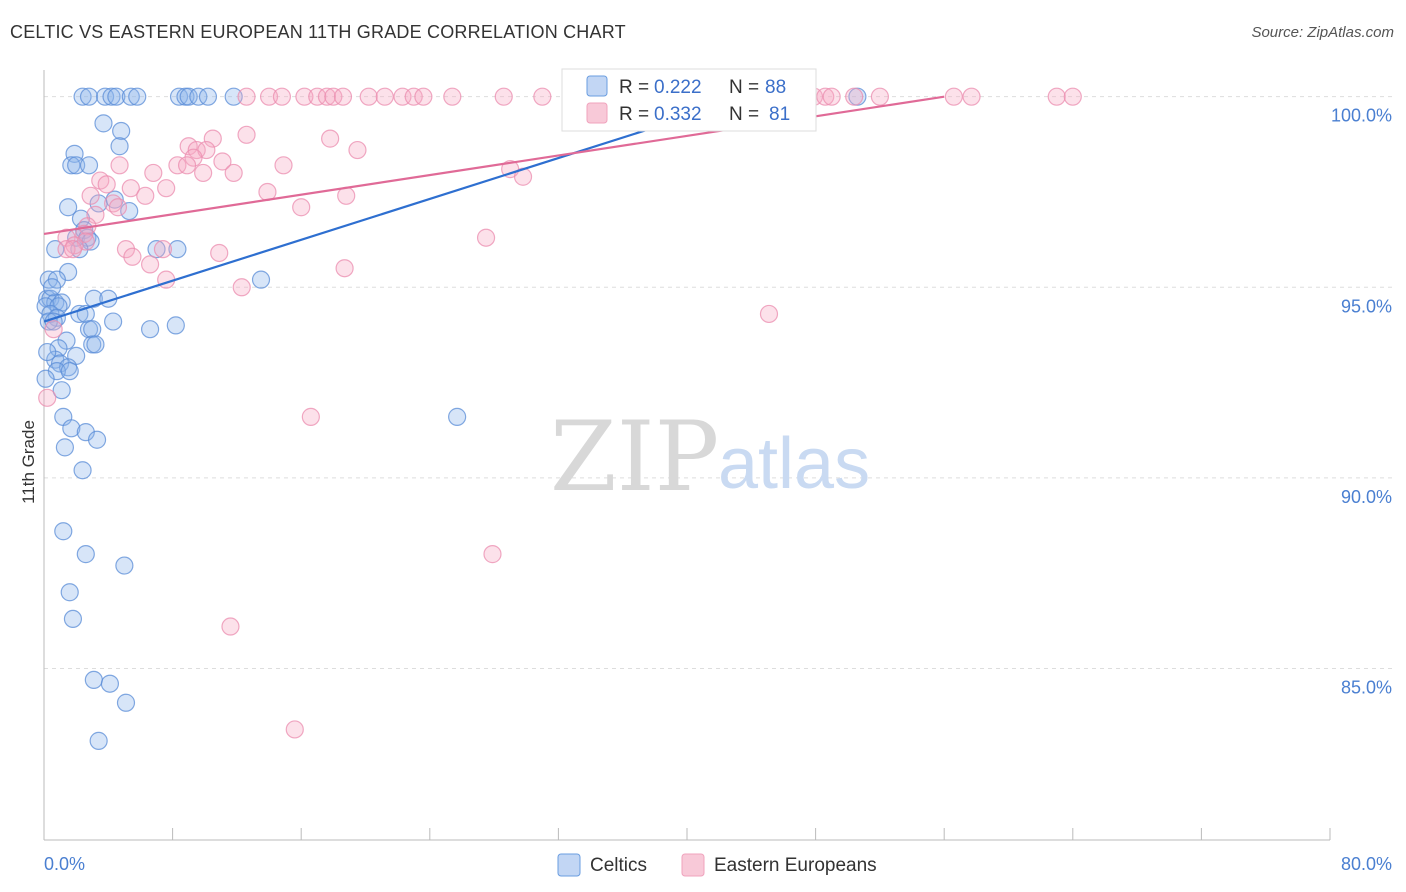 This screenshot has height=892, width=1406. What do you see at coordinates (693, 865) in the screenshot?
I see `bottom-legend-swatch-eastern` at bounding box center [693, 865].